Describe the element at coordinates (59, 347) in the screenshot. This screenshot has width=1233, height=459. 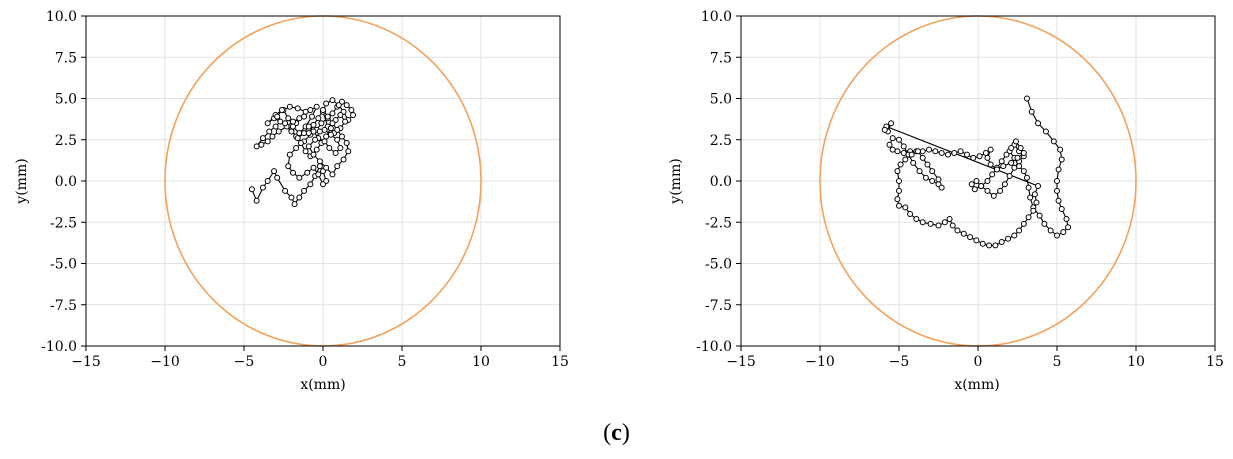
I see `left-y-tick-label: -10.0` at that location.